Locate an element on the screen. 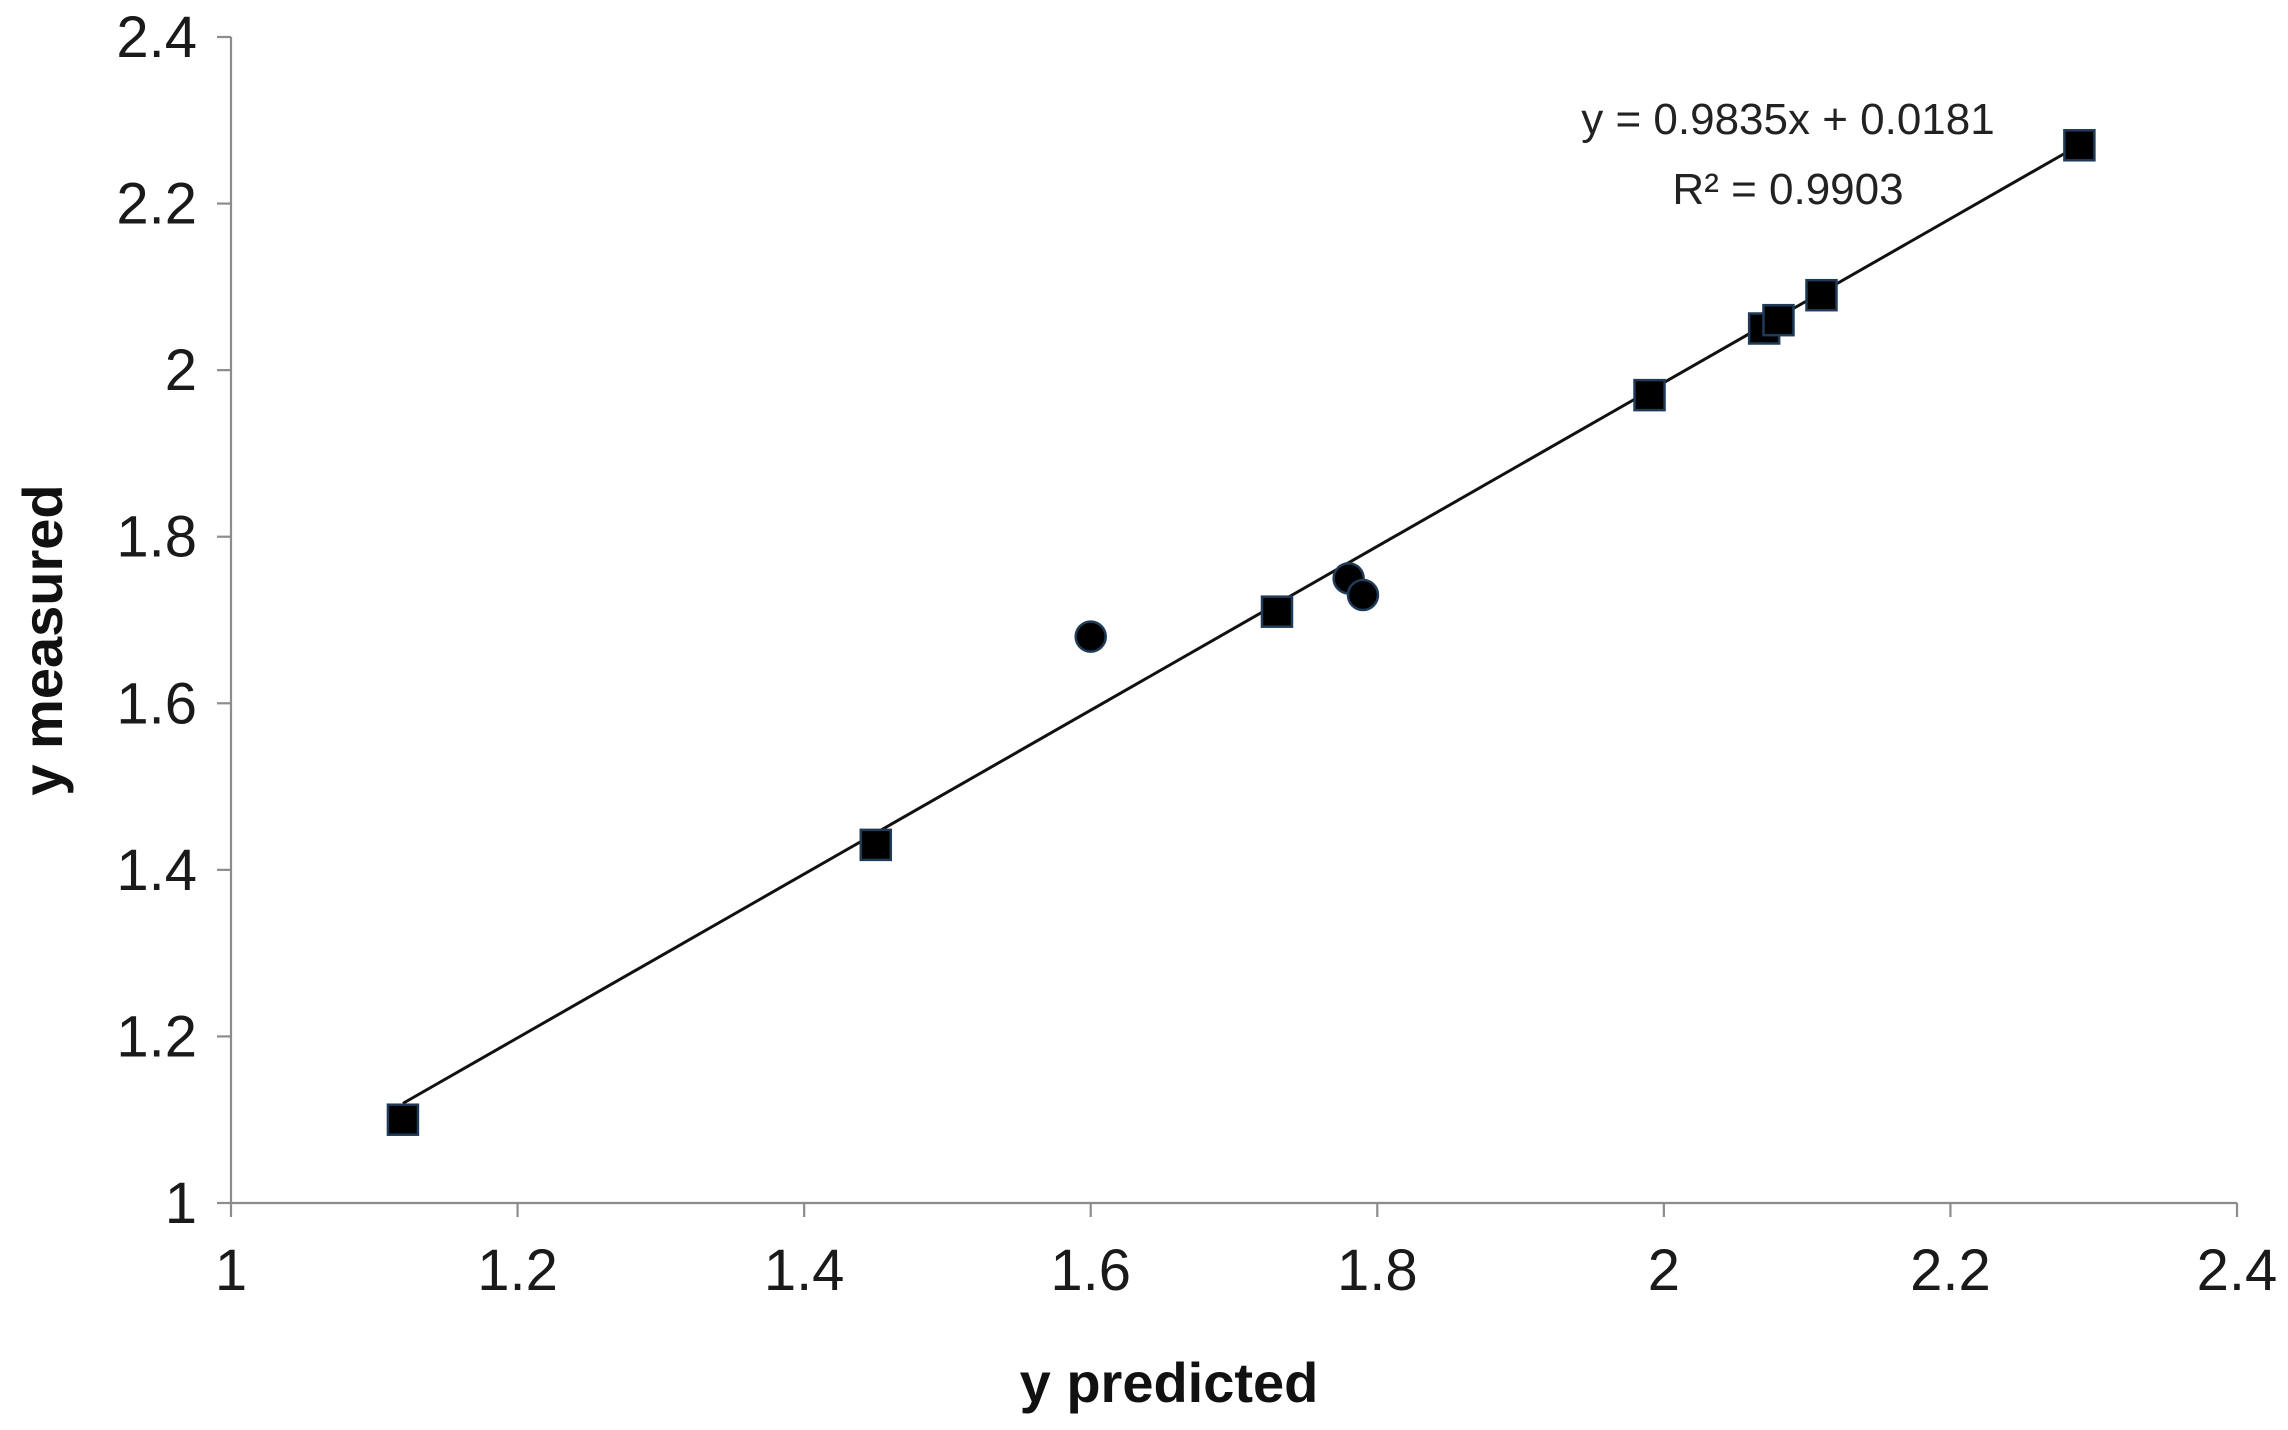  x-tick-label: 2 is located at coordinates (1664, 1270).